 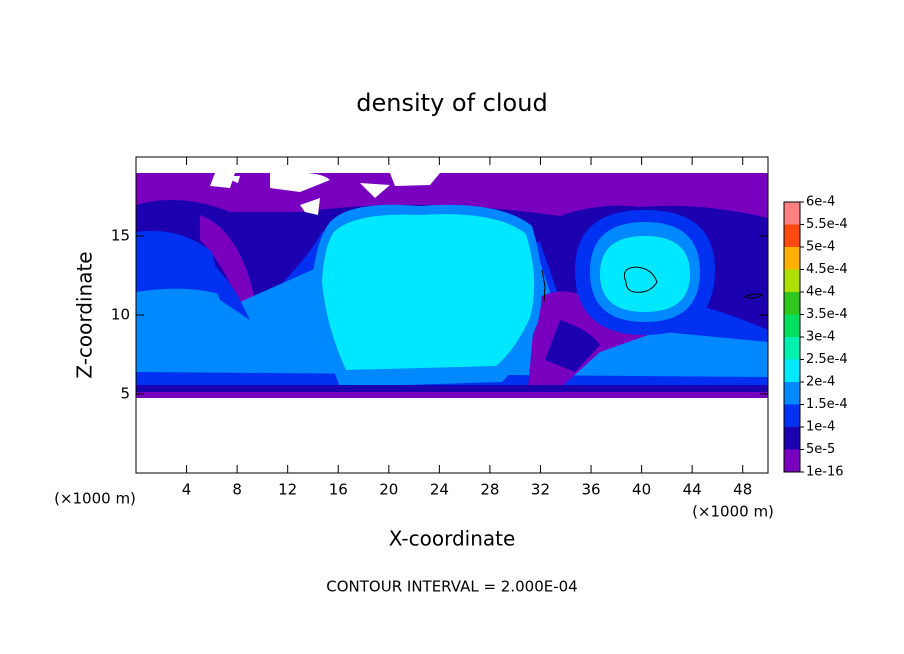 I want to click on x-tick-label: 24, so click(x=439, y=490).